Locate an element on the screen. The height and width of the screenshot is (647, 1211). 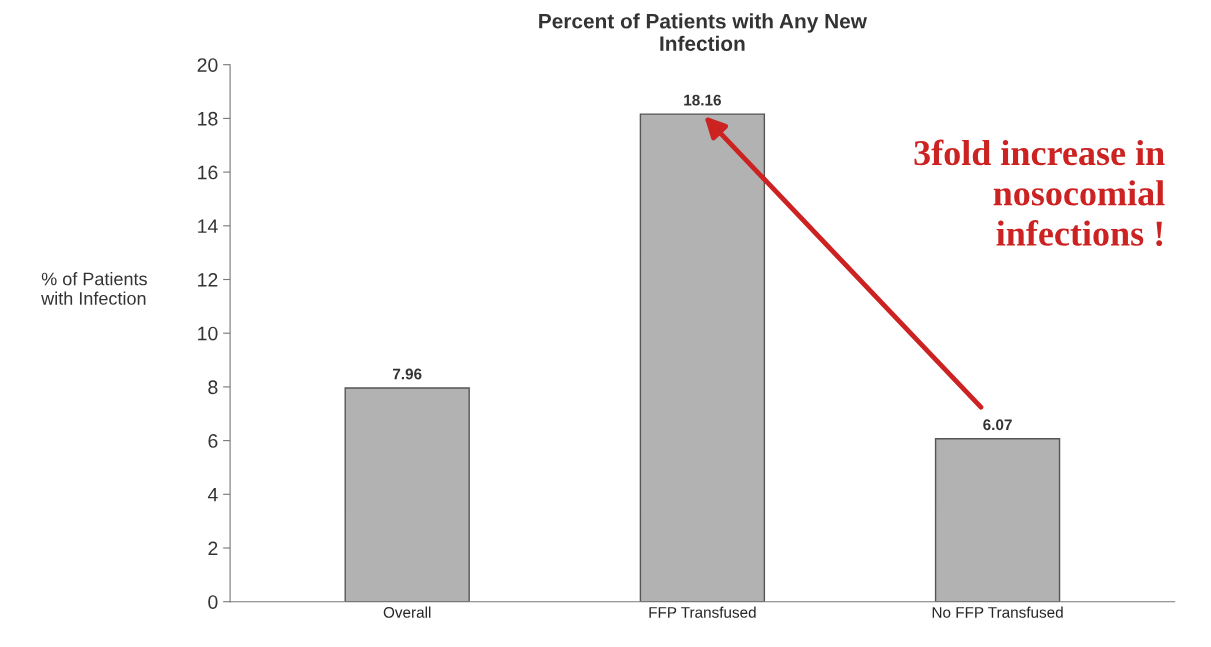
data-label: 18.16 is located at coordinates (702, 100).